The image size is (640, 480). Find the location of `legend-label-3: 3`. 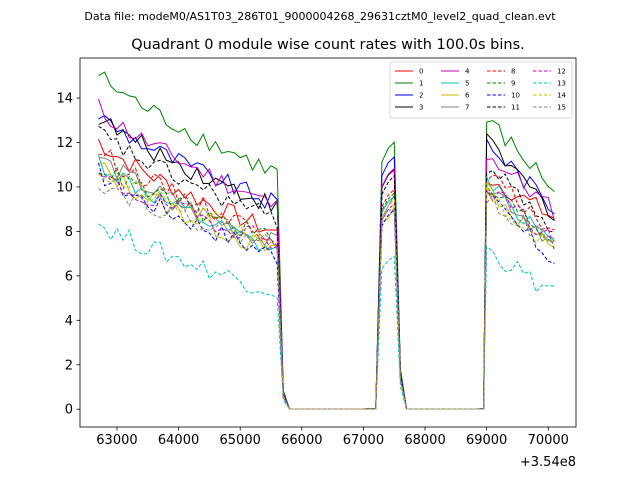

legend-label-3: 3 is located at coordinates (421, 108).